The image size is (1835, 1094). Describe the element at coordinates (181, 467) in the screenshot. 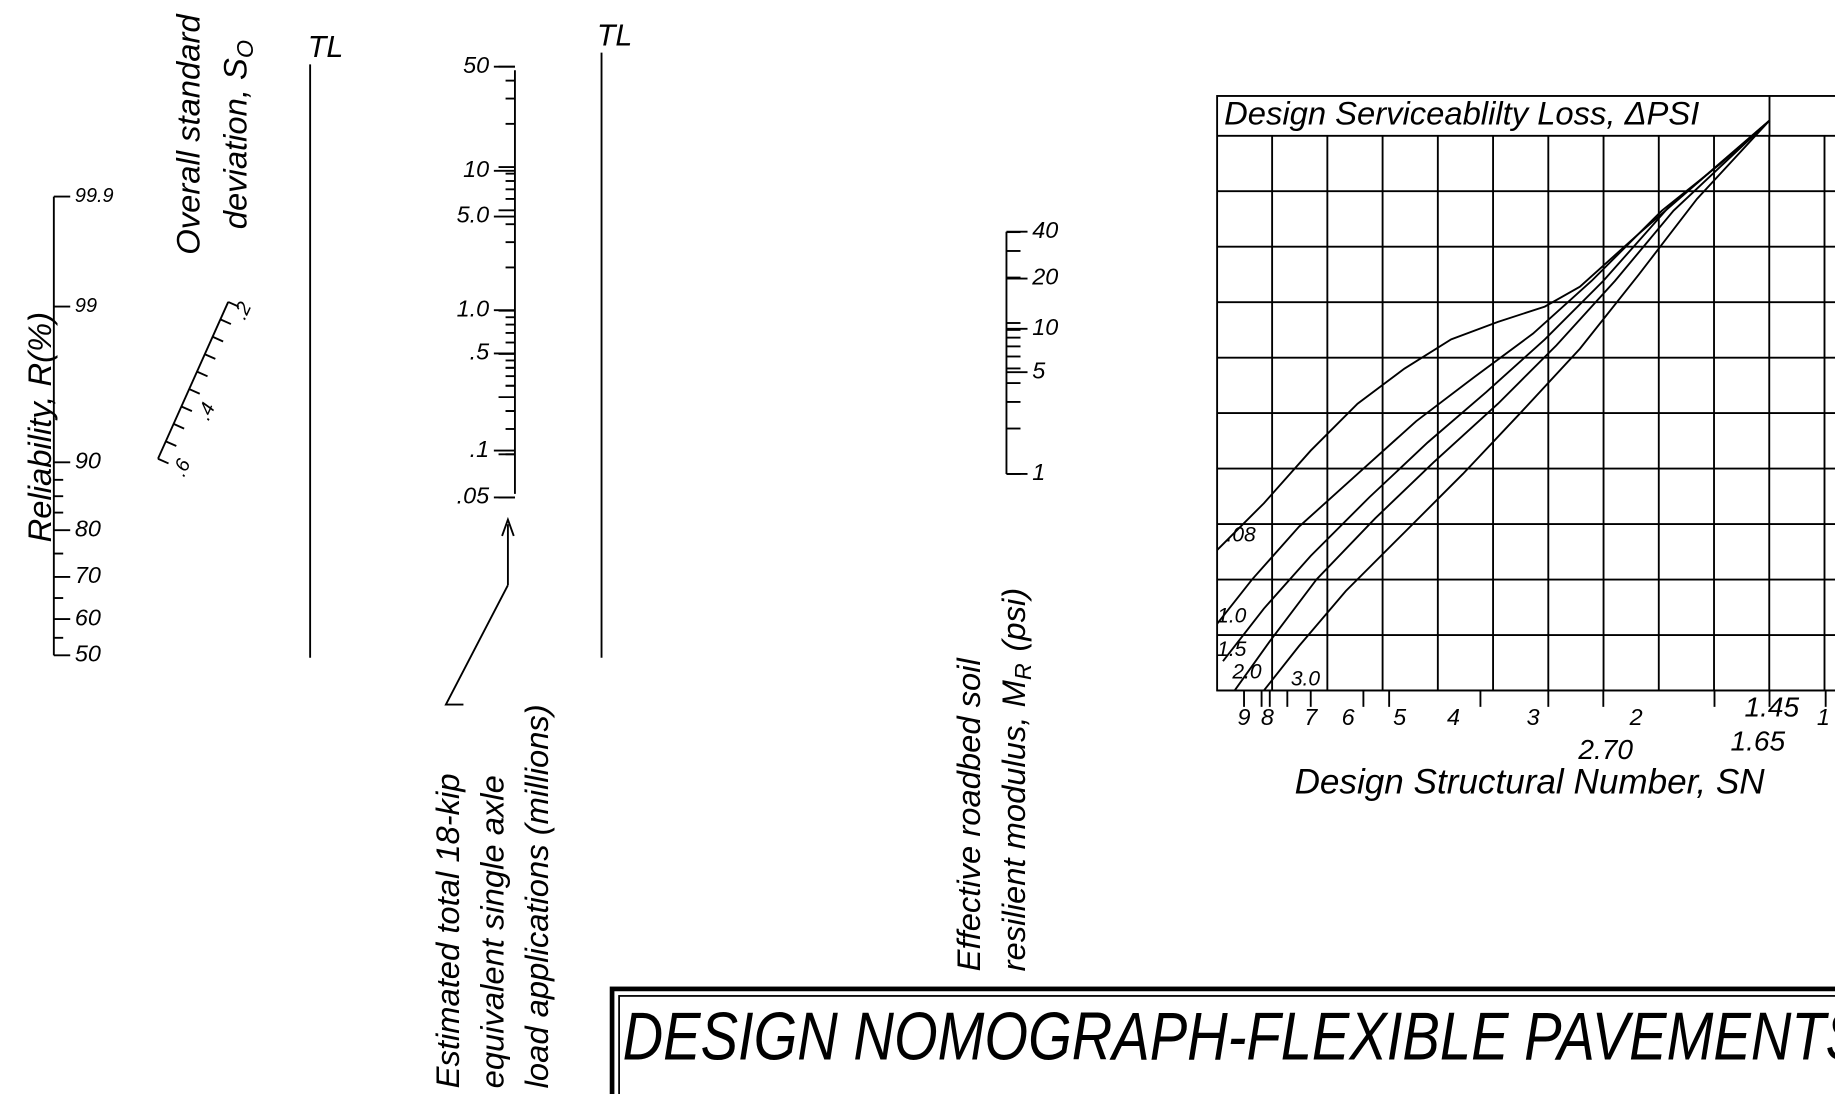

I see `label: .6` at that location.